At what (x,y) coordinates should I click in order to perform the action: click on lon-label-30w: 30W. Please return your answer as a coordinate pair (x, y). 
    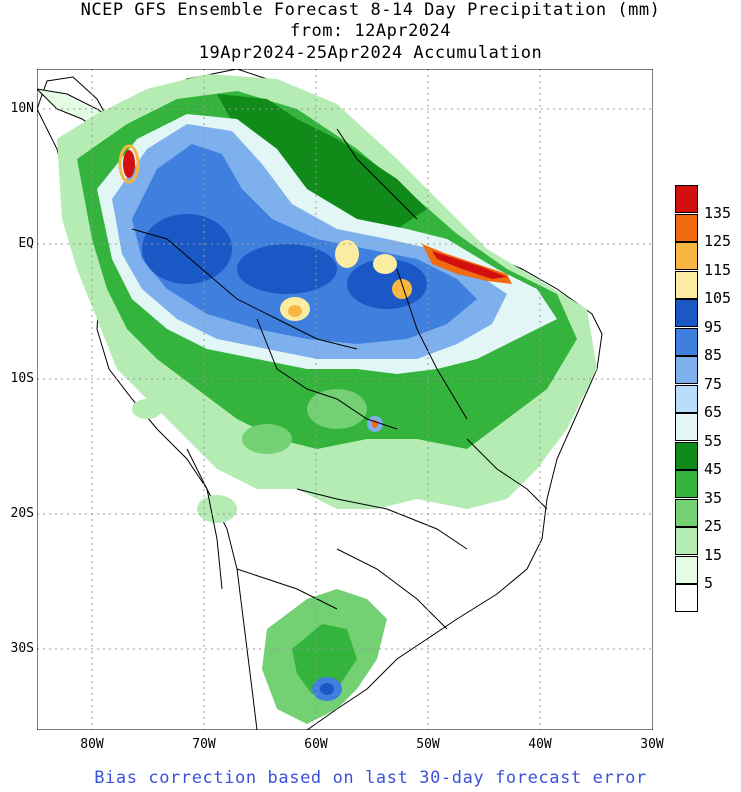
    Looking at the image, I should click on (652, 744).